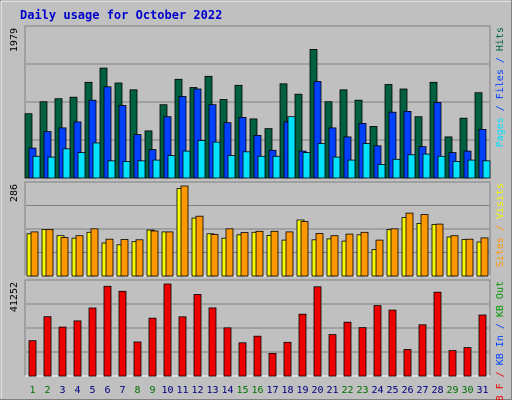 The width and height of the screenshot is (512, 400). I want to click on day-label: 26, so click(407, 390).